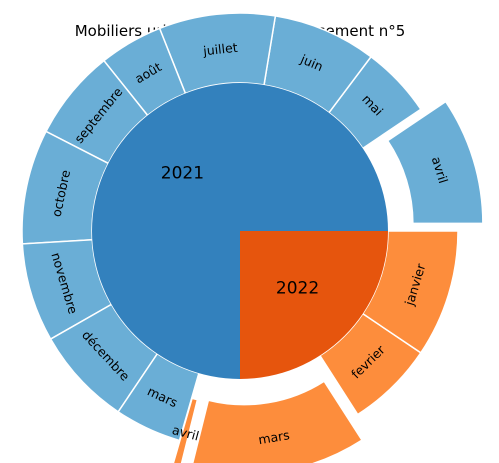 Image resolution: width=499 pixels, height=463 pixels. I want to click on month-label-2022-mars: mars, so click(274, 437).